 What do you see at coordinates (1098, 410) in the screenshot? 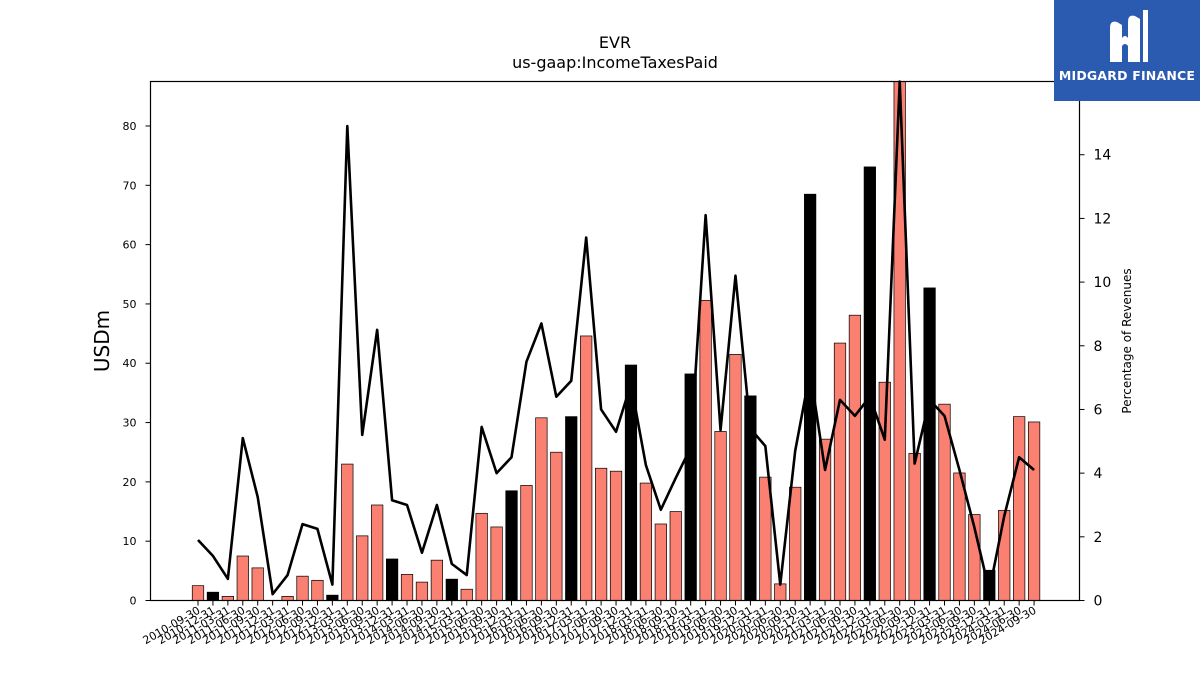
I see `y2tick-label: 6` at bounding box center [1098, 410].